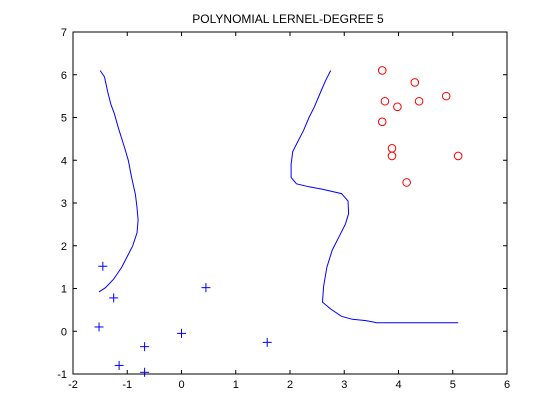 The height and width of the screenshot is (420, 560). Describe the element at coordinates (64, 290) in the screenshot. I see `y-tick-label: 1` at that location.